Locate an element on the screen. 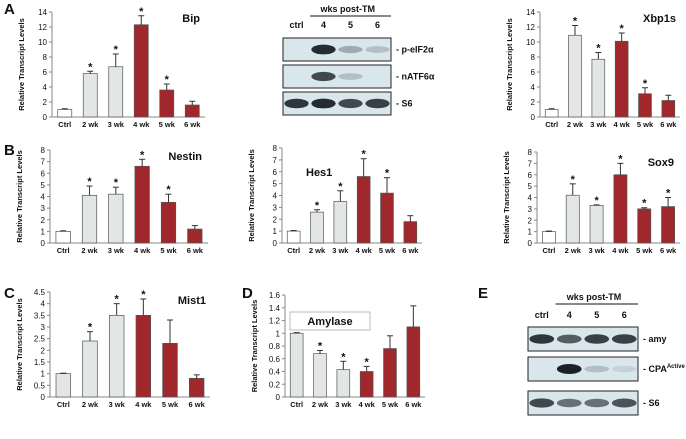 The image size is (686, 439). y-tick-label: 14 is located at coordinates (42, 12).